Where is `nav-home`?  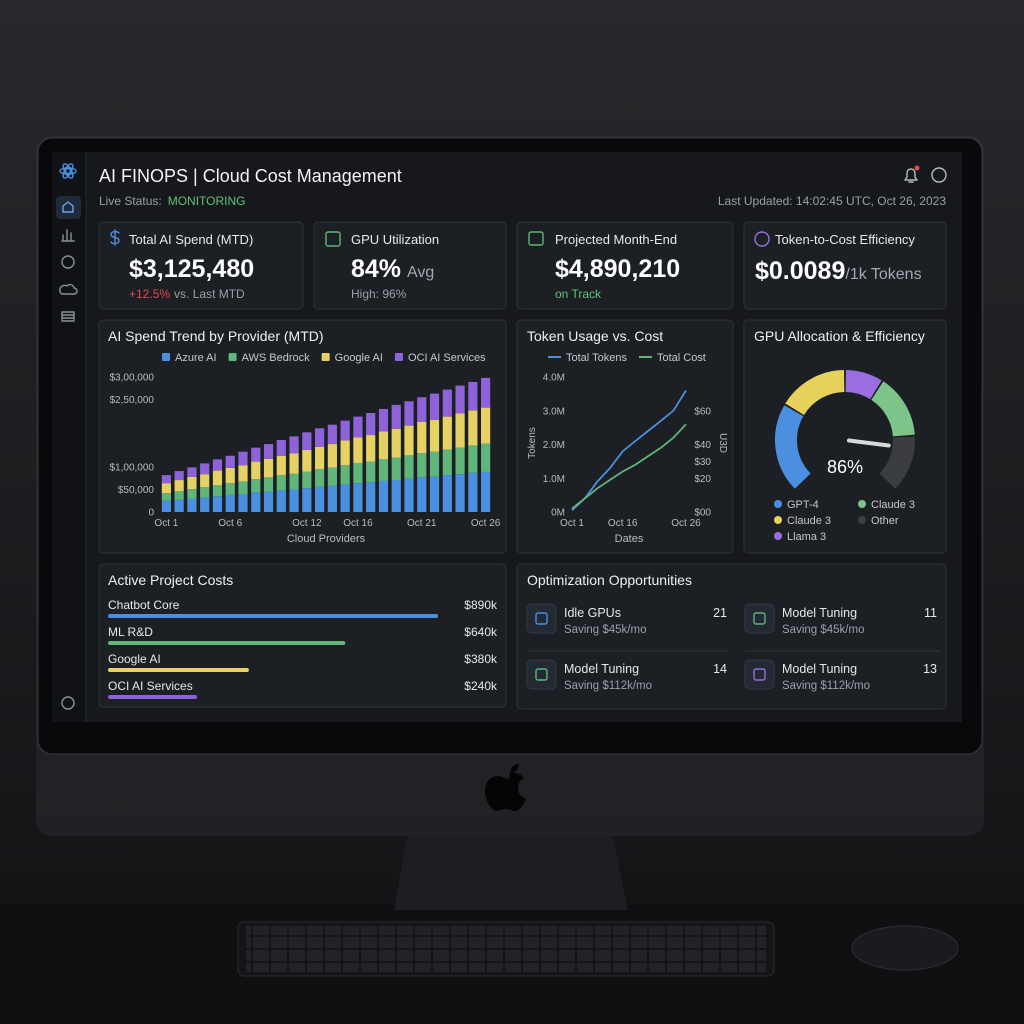
nav-home is located at coordinates (68, 207).